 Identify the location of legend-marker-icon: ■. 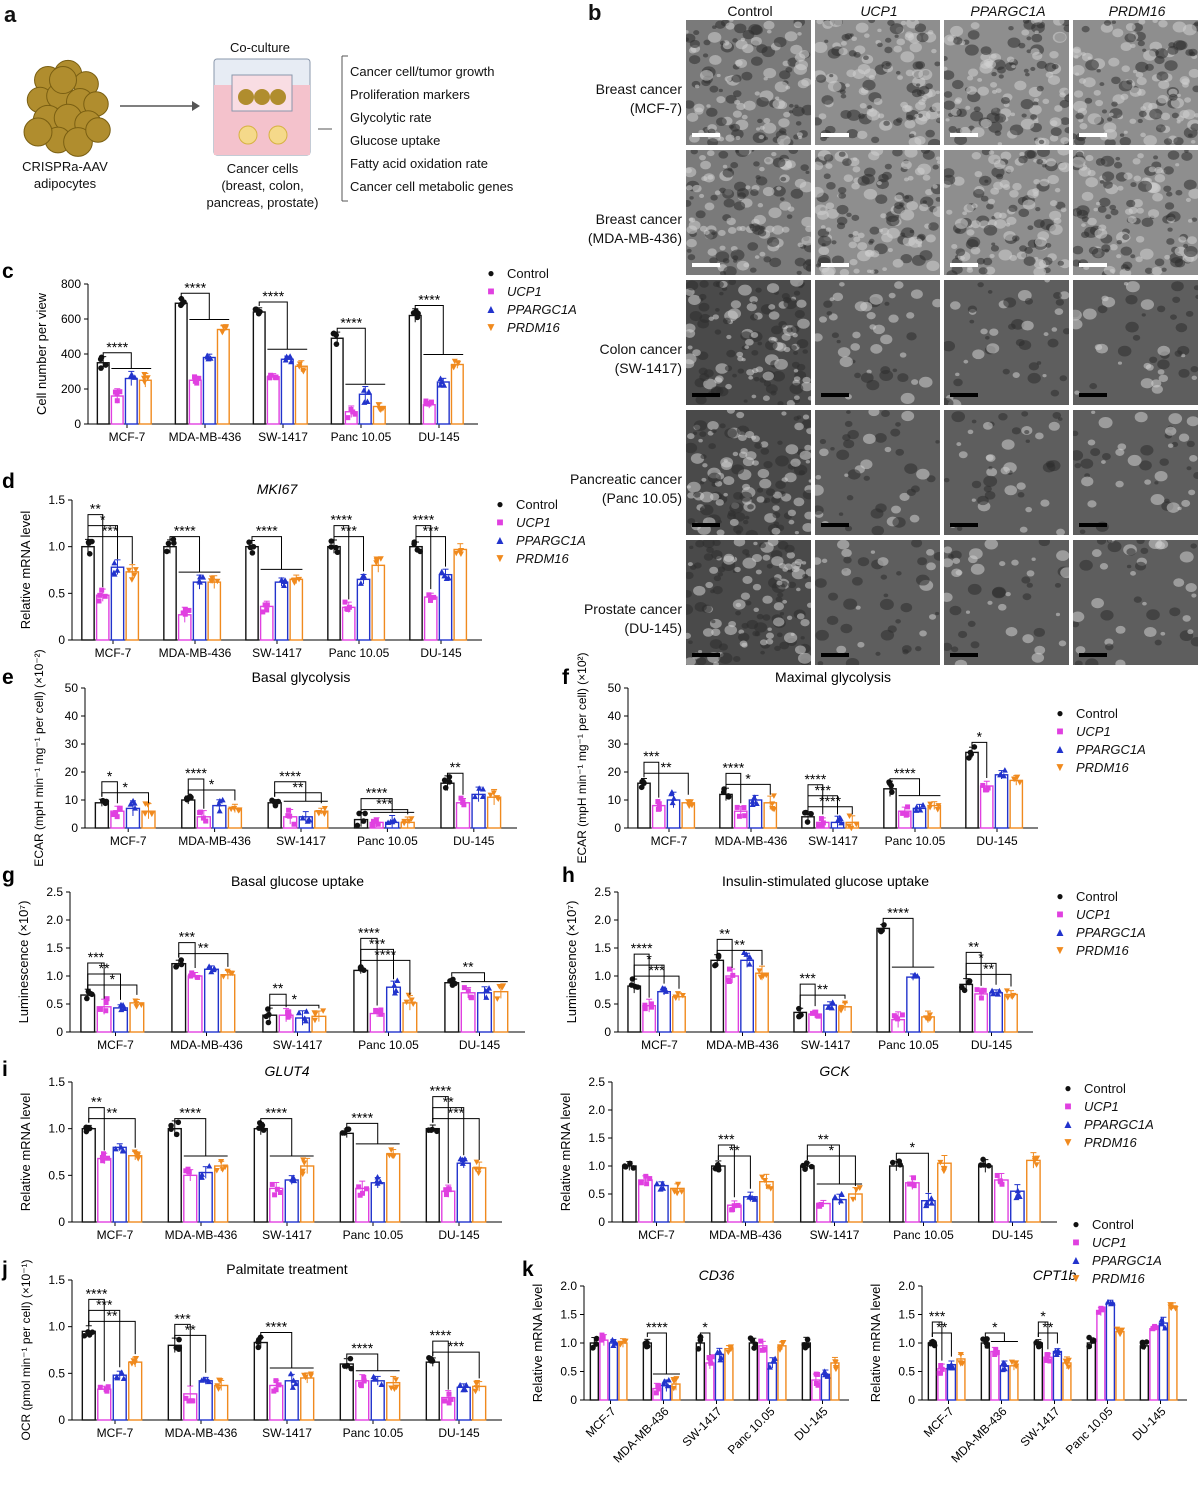
(1076, 1242).